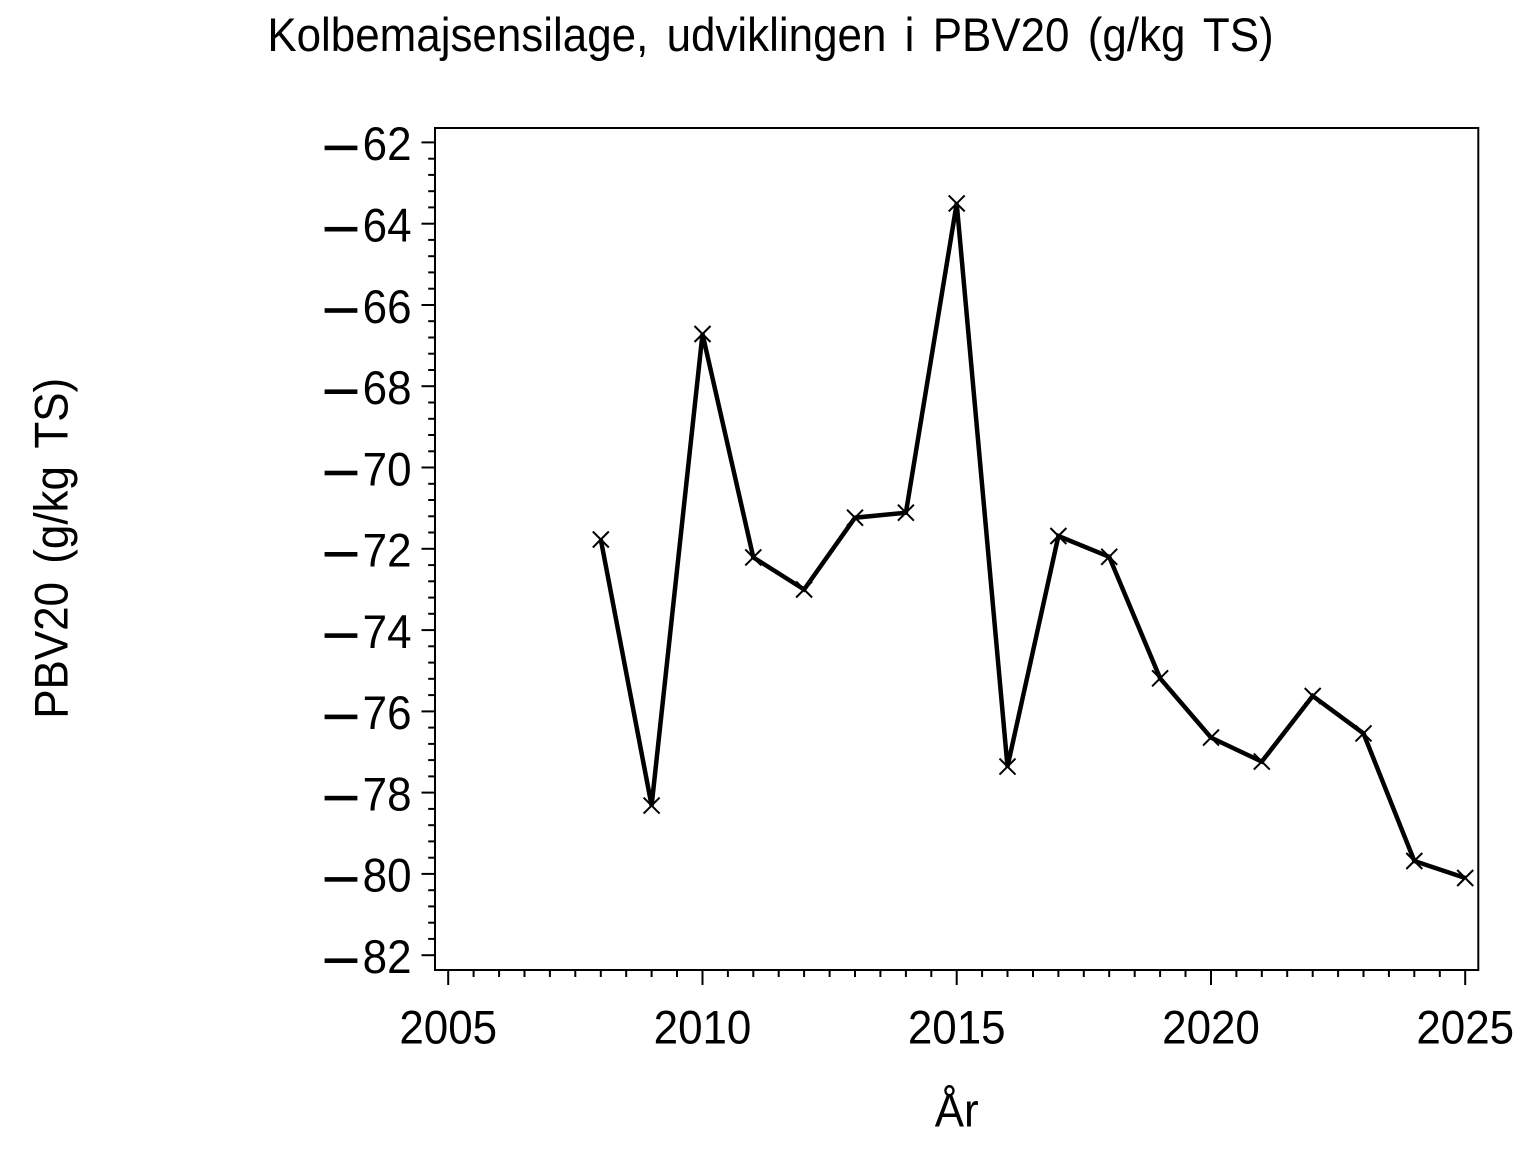  Describe the element at coordinates (1211, 1027) in the screenshot. I see `svg-text: 2020` at that location.